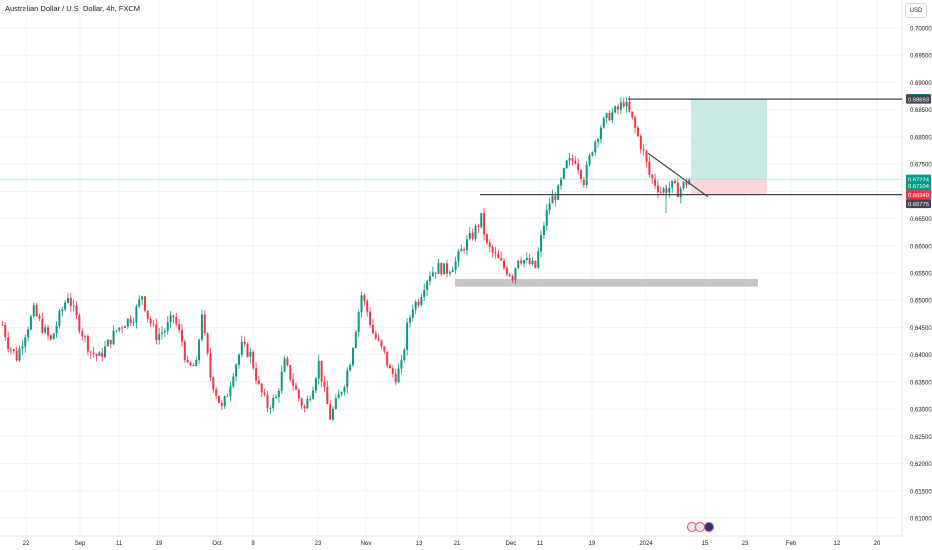 The image size is (932, 550). What do you see at coordinates (419, 544) in the screenshot?
I see `x-tick-label: 13` at bounding box center [419, 544].